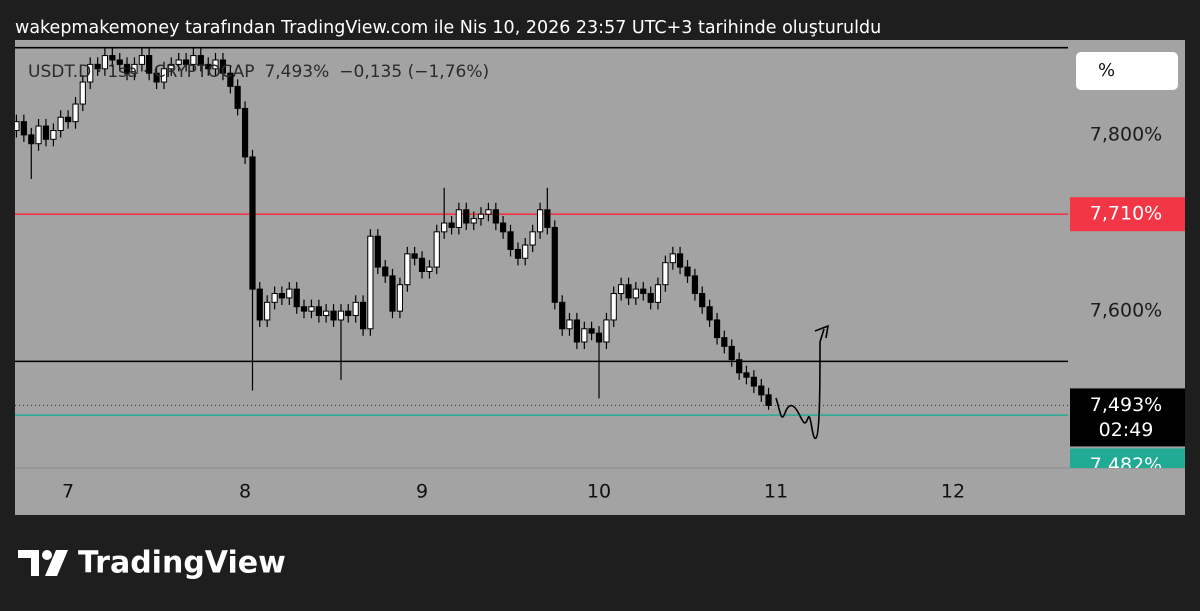 Image resolution: width=1200 pixels, height=611 pixels. Describe the element at coordinates (296, 72) in the screenshot. I see `legend-price: 7,493%` at that location.